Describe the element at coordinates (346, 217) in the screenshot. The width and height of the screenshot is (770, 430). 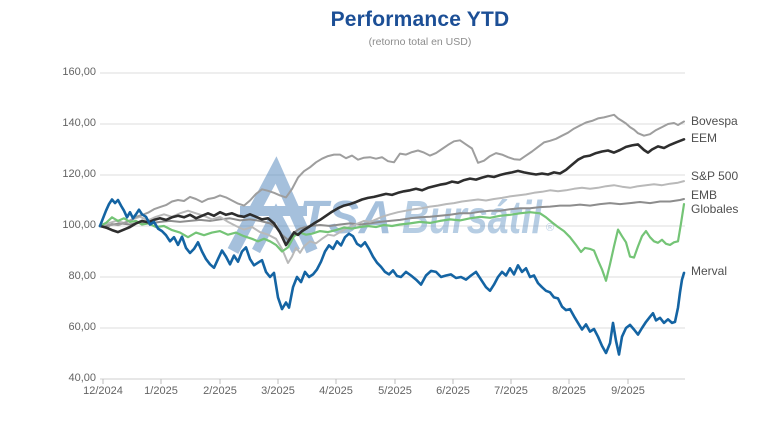
I see `watermark-text-tsa: TSA` at that location.